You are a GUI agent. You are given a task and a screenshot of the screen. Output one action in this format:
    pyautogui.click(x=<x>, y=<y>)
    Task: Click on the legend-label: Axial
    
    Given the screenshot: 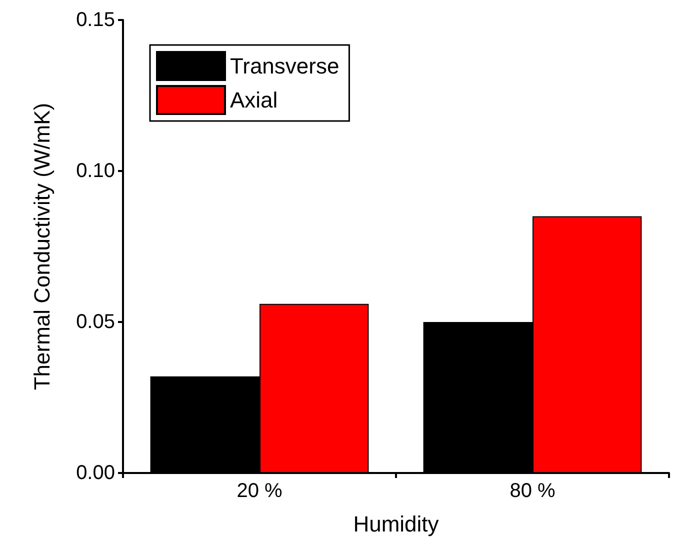 What is the action you would take?
    pyautogui.click(x=254, y=100)
    